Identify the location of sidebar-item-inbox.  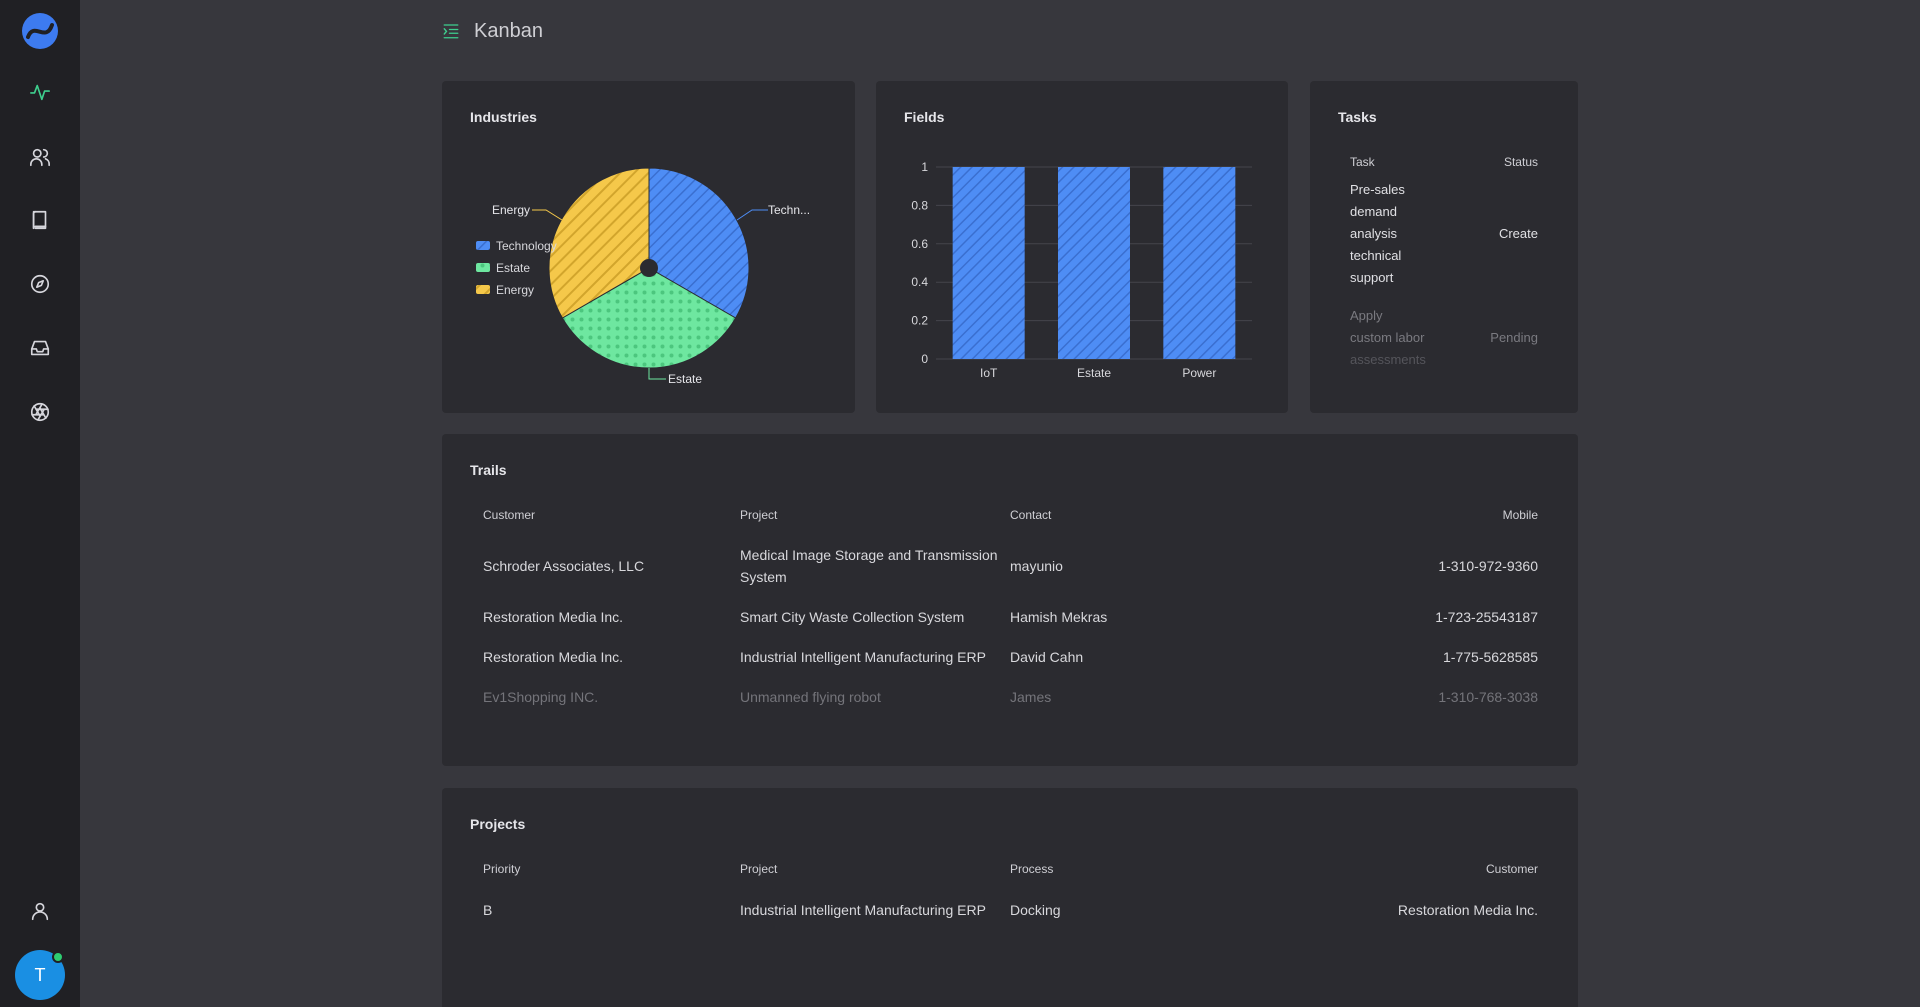
(40, 348).